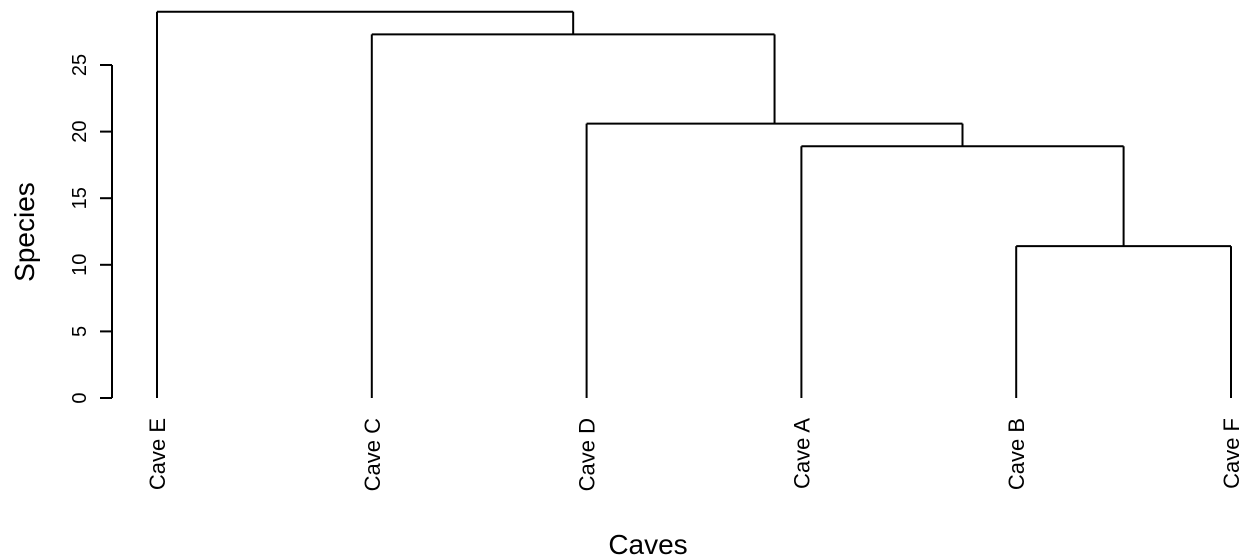 This screenshot has width=1241, height=558. Describe the element at coordinates (80, 265) in the screenshot. I see `y-tick-label: 10` at that location.